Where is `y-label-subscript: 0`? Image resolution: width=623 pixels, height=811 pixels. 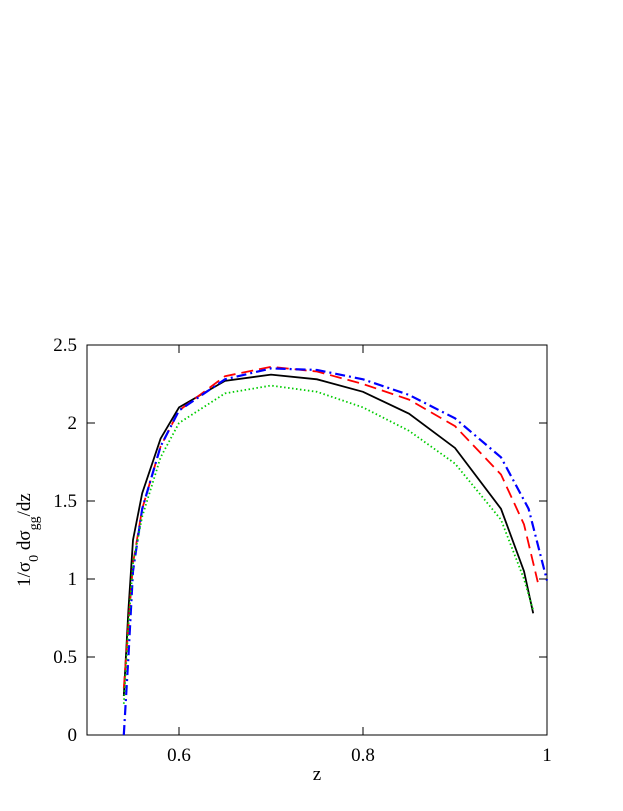 y-label-subscript: 0 is located at coordinates (34, 558).